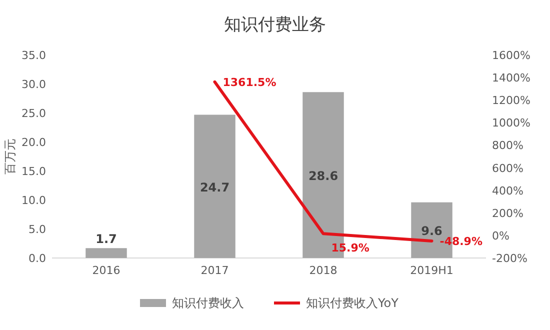 This screenshot has height=330, width=550. Describe the element at coordinates (510, 258) in the screenshot. I see `y2-tick-label: -200%` at that location.